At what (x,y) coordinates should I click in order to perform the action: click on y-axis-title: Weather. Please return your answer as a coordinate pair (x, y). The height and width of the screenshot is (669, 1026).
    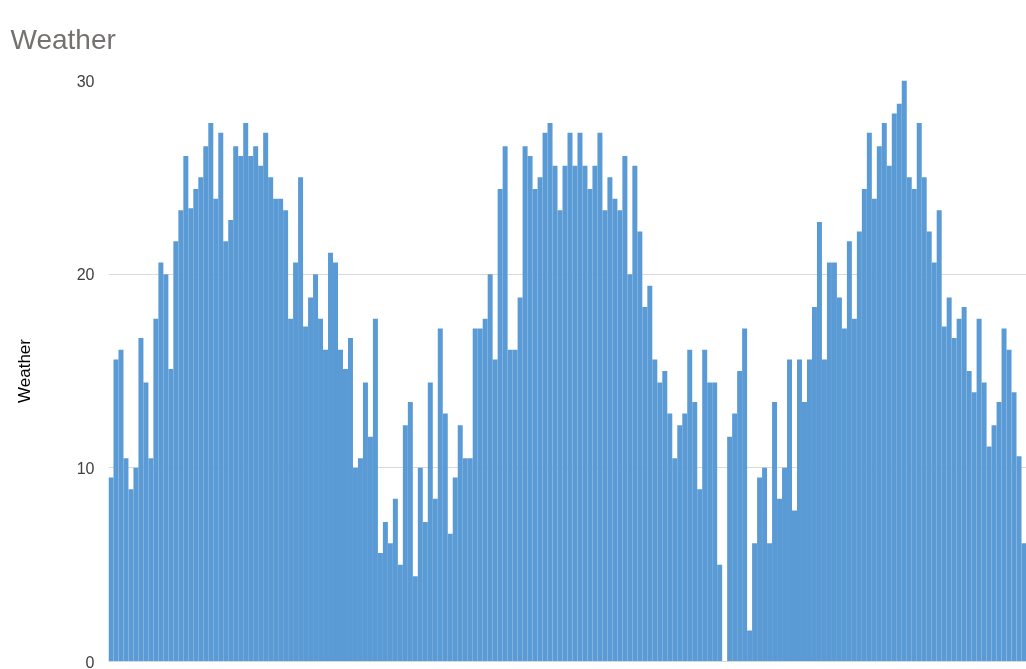
    Looking at the image, I should click on (24, 370).